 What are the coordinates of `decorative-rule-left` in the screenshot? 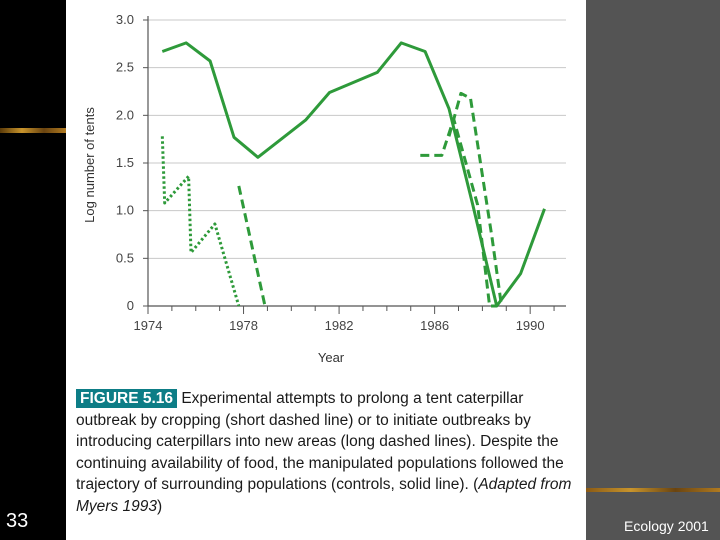 It's located at (33, 130).